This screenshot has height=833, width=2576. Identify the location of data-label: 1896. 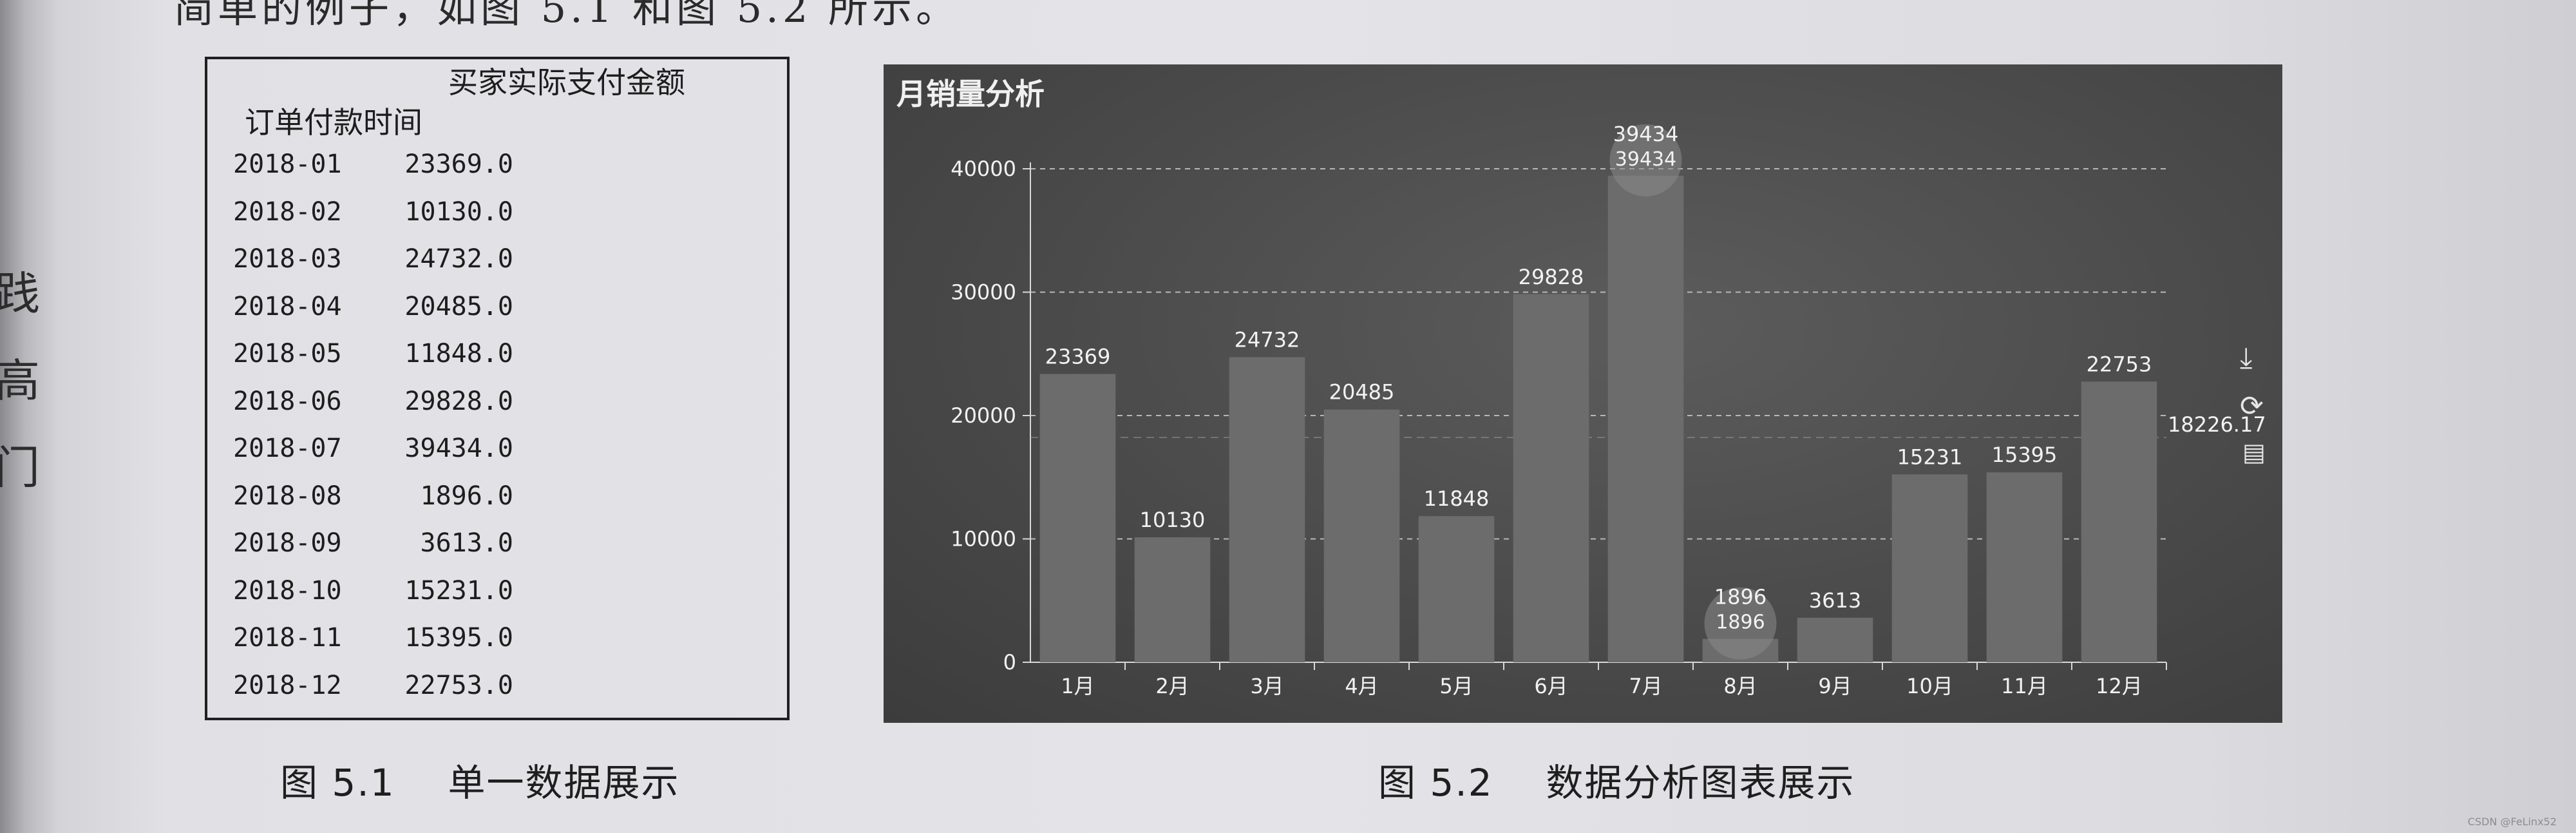
(1740, 597).